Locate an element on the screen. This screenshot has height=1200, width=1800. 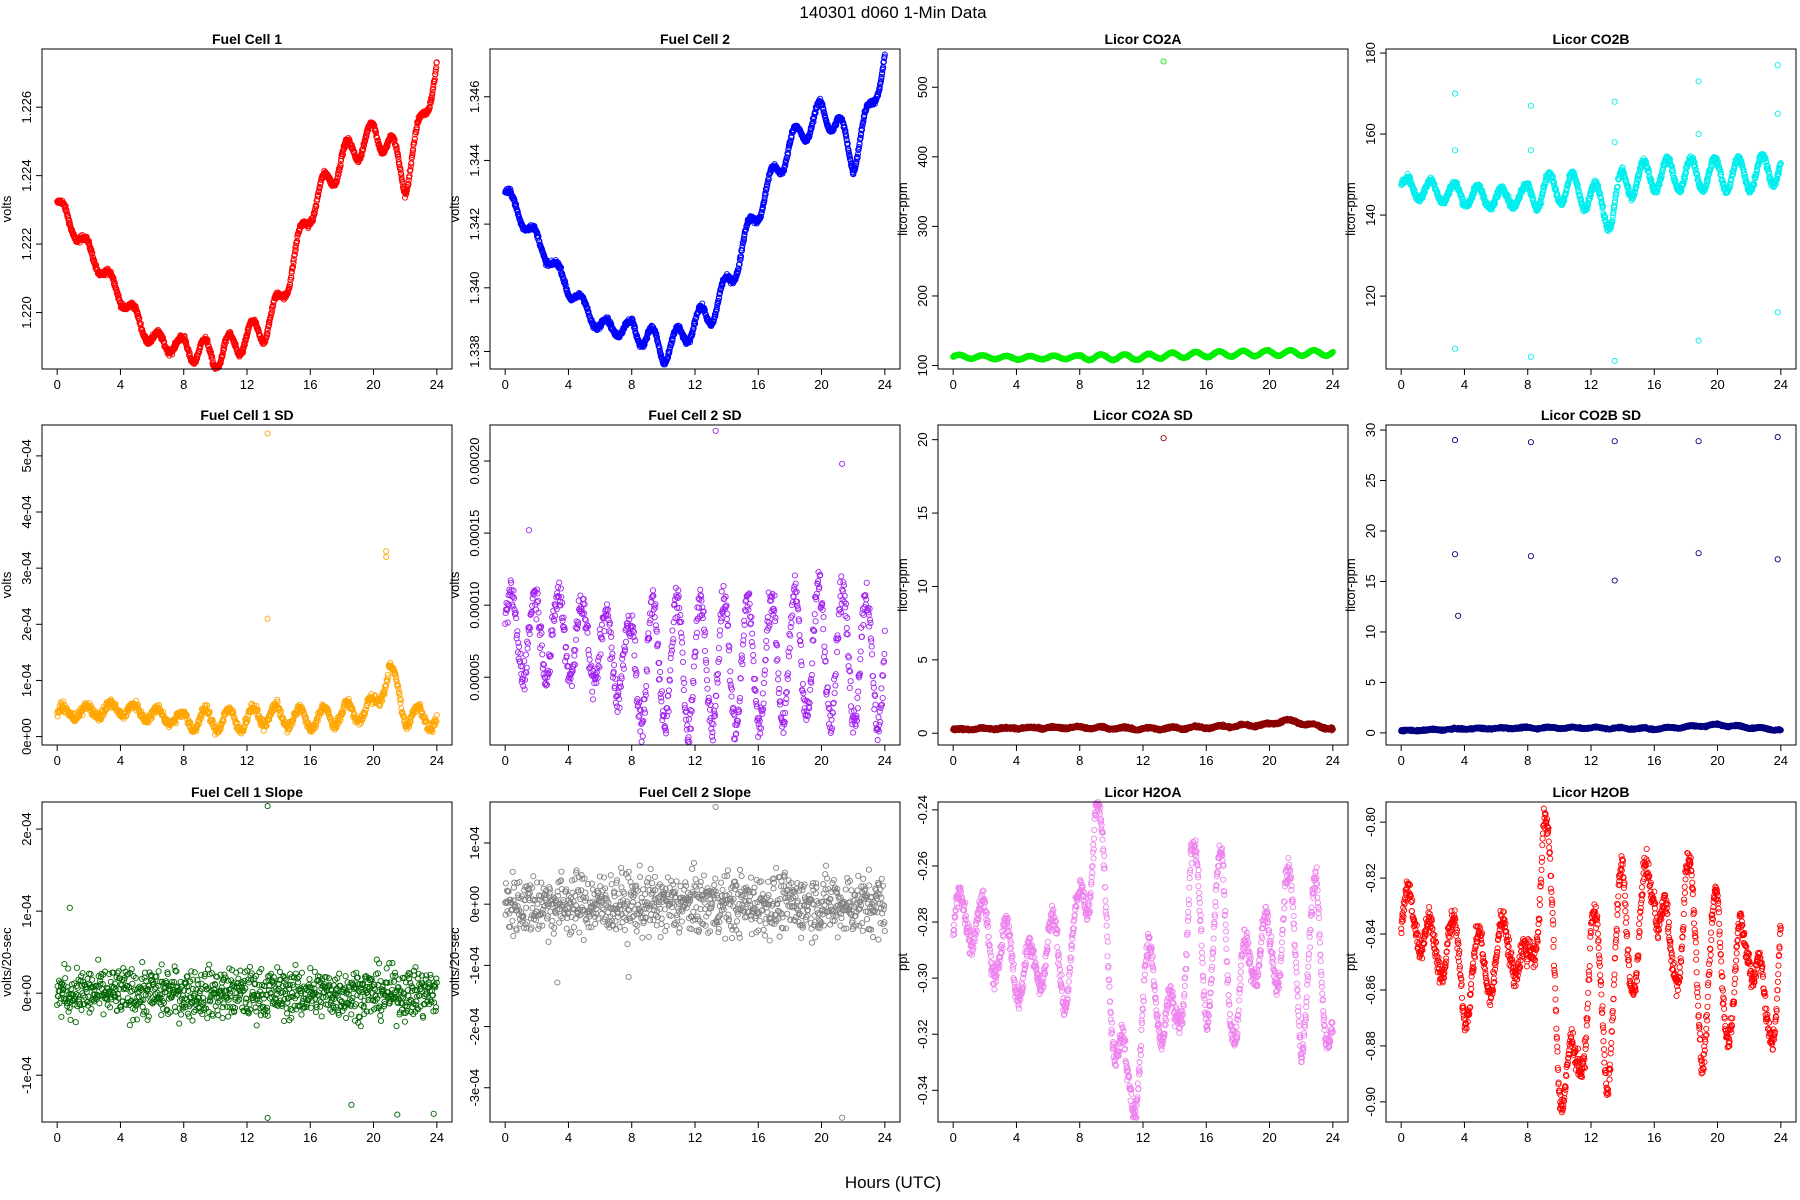
data-point-outlier is located at coordinates (1163, 61).